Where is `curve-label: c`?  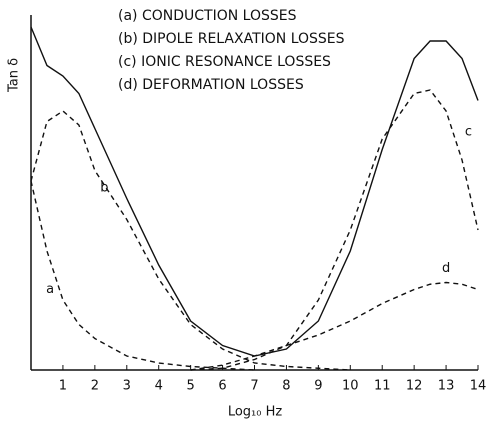 curve-label: c is located at coordinates (468, 132).